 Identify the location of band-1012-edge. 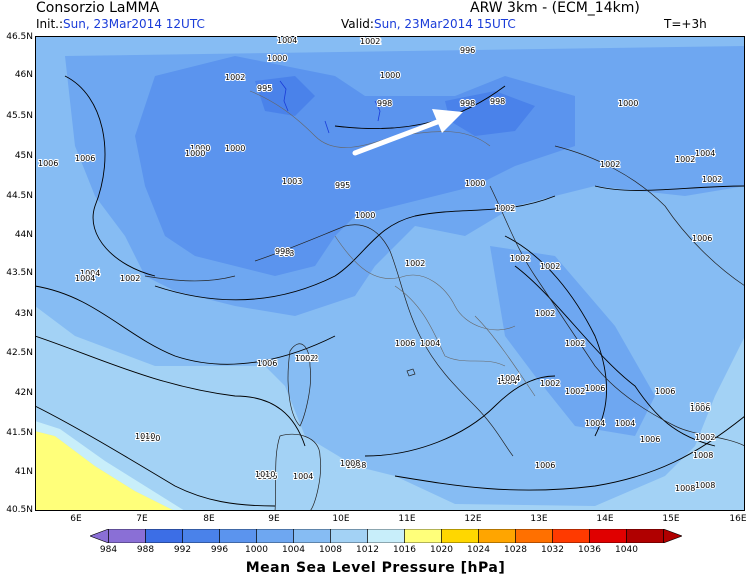
(110, 466).